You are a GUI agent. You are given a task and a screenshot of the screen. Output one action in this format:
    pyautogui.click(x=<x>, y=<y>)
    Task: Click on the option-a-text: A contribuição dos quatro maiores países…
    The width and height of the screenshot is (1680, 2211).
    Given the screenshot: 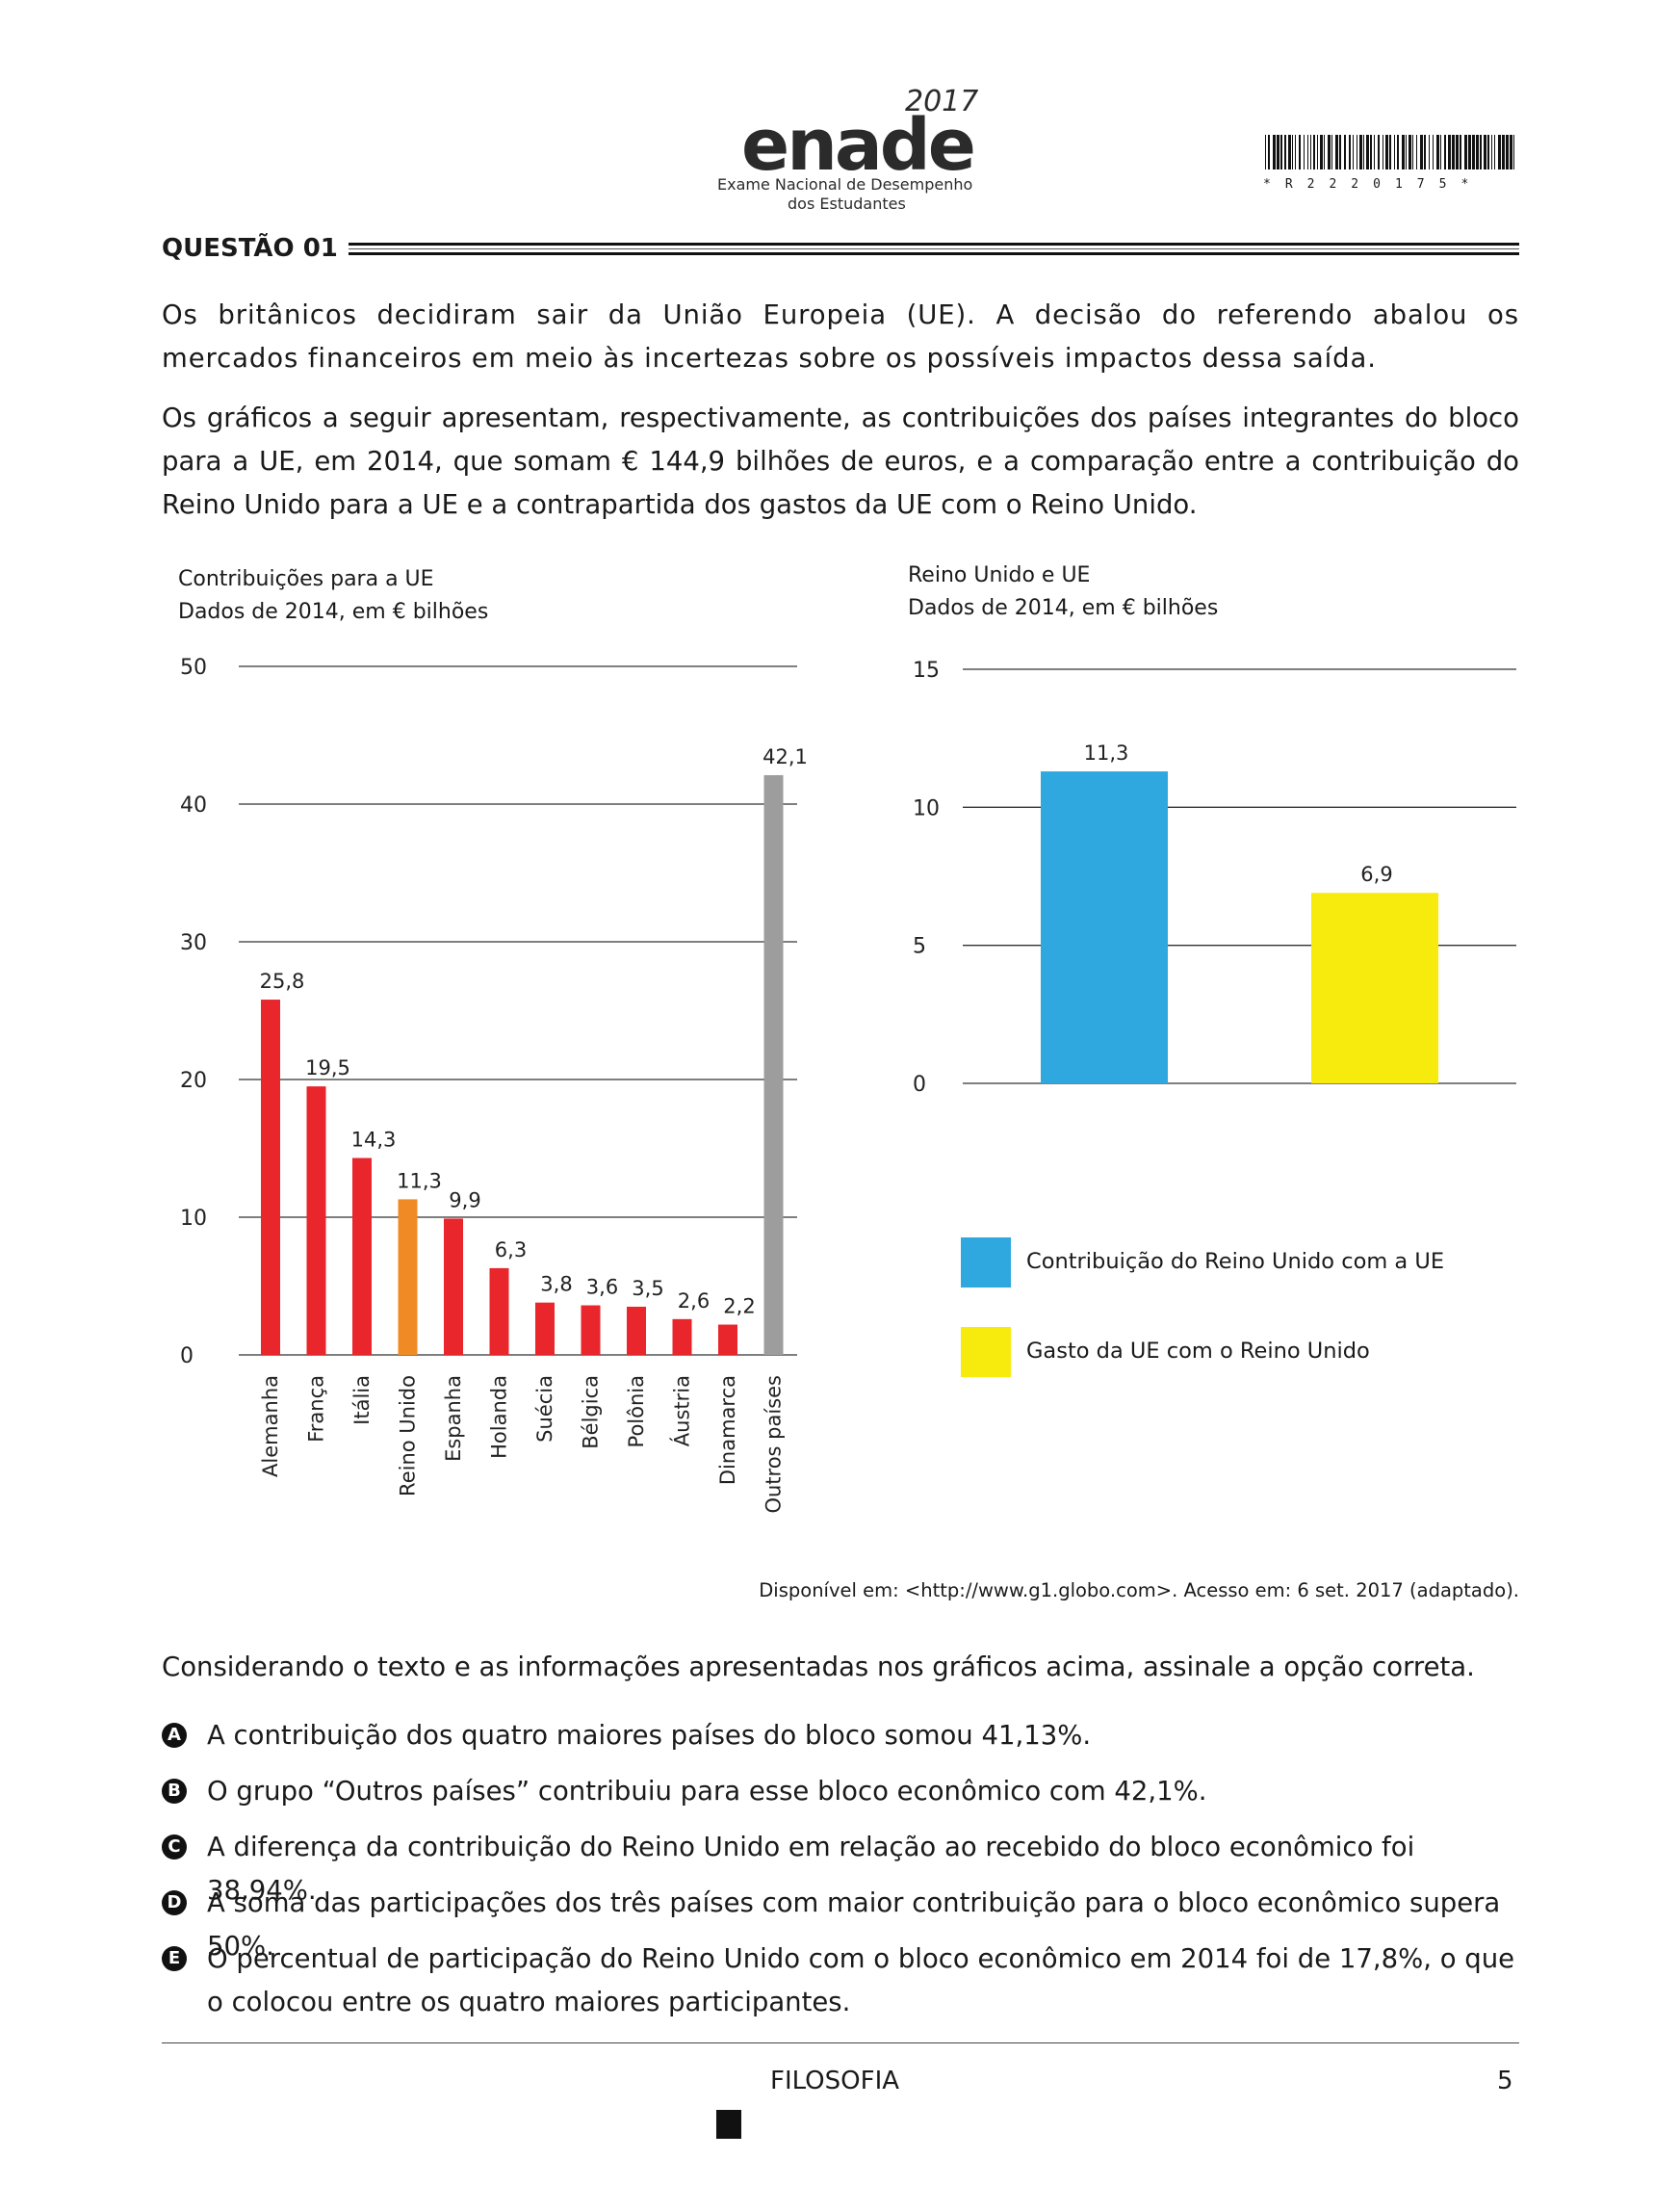 What is the action you would take?
    pyautogui.click(x=649, y=1735)
    